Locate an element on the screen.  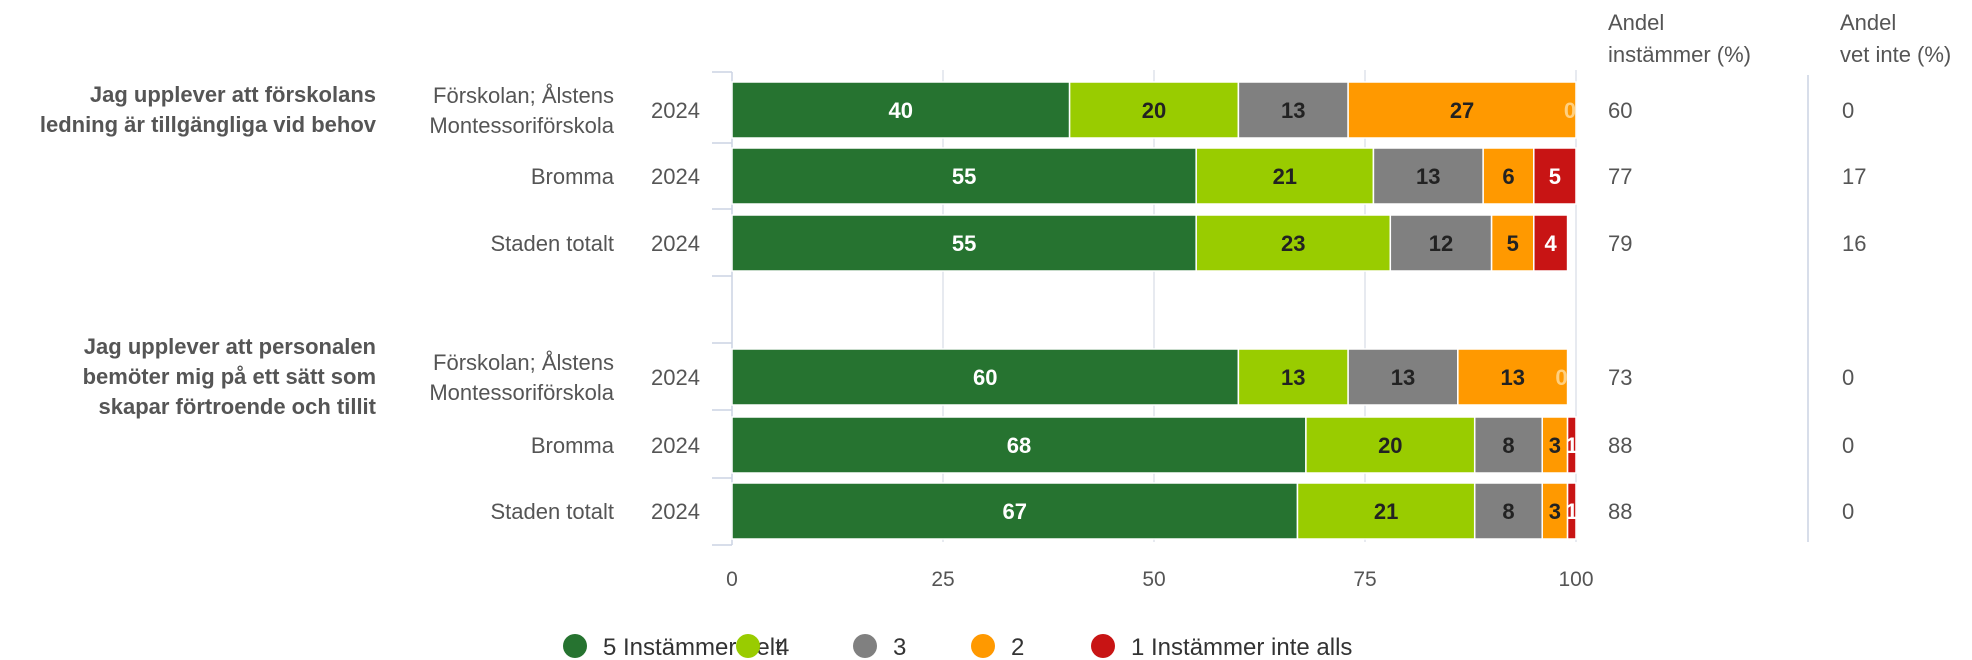
data-label: 67 is located at coordinates (1014, 511).